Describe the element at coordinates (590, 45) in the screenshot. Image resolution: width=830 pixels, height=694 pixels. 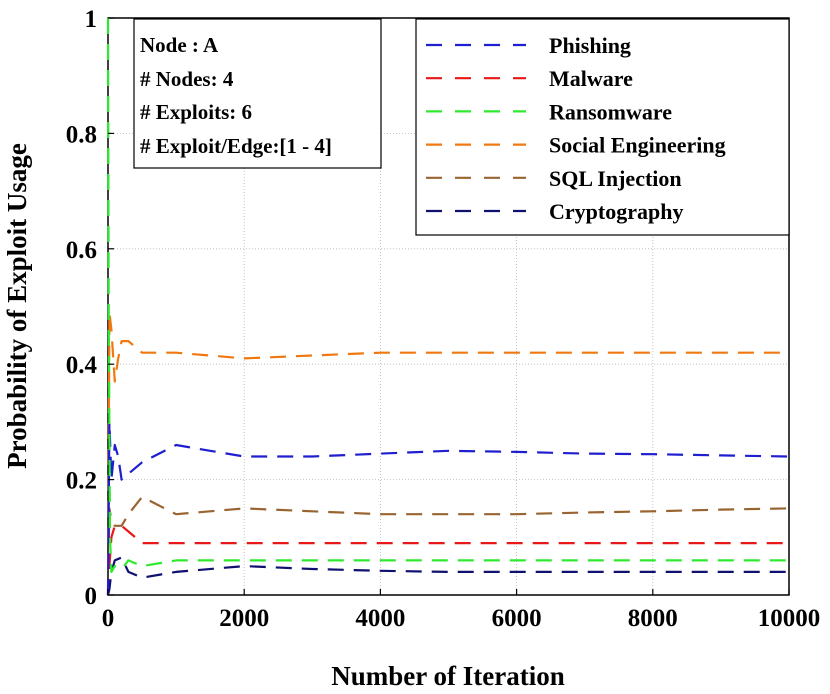
I see `legend-label-phishing: Phishing` at that location.